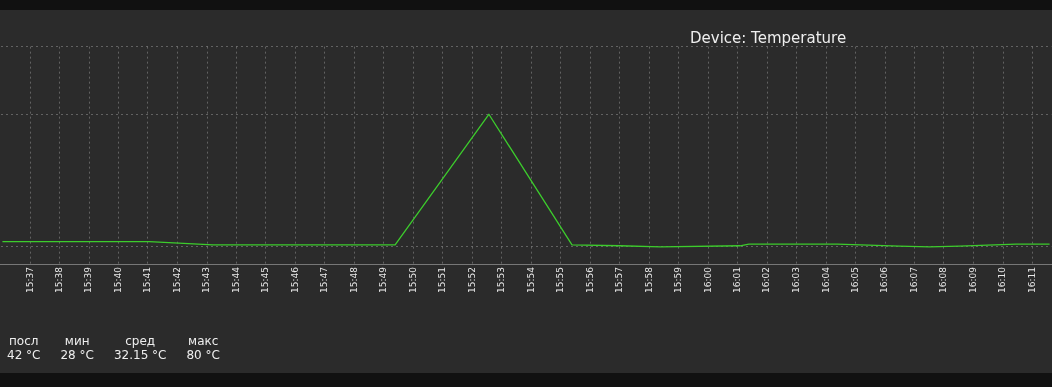 This screenshot has height=387, width=1052. Describe the element at coordinates (471, 280) in the screenshot. I see `x-tick-label: 15:52` at that location.